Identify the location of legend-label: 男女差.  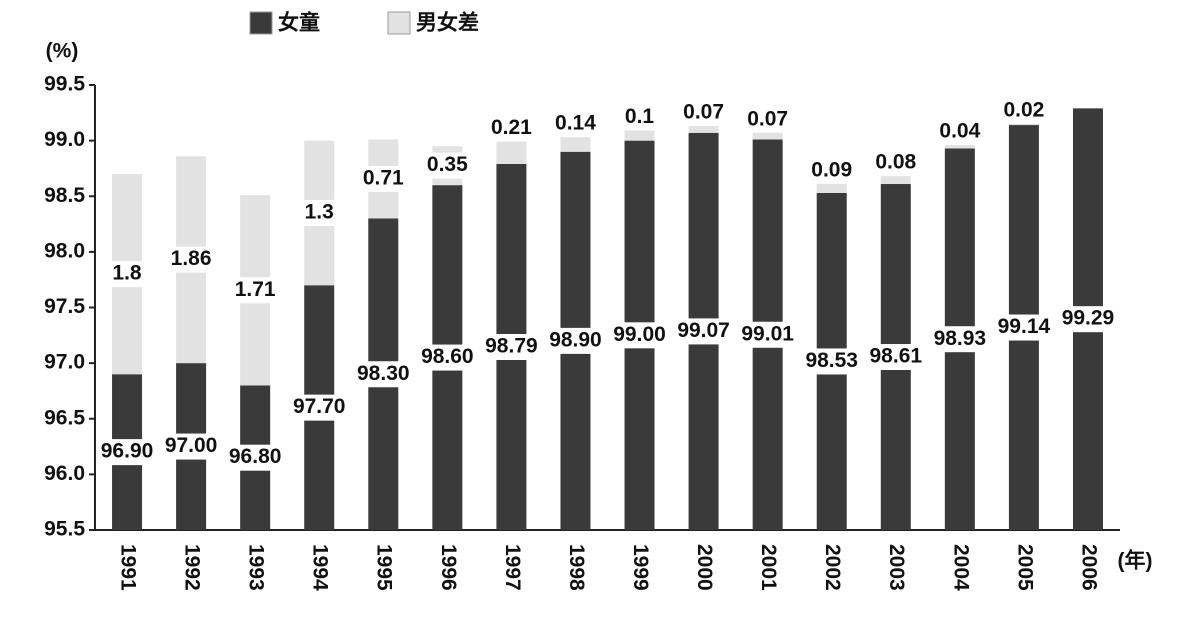
(447, 23).